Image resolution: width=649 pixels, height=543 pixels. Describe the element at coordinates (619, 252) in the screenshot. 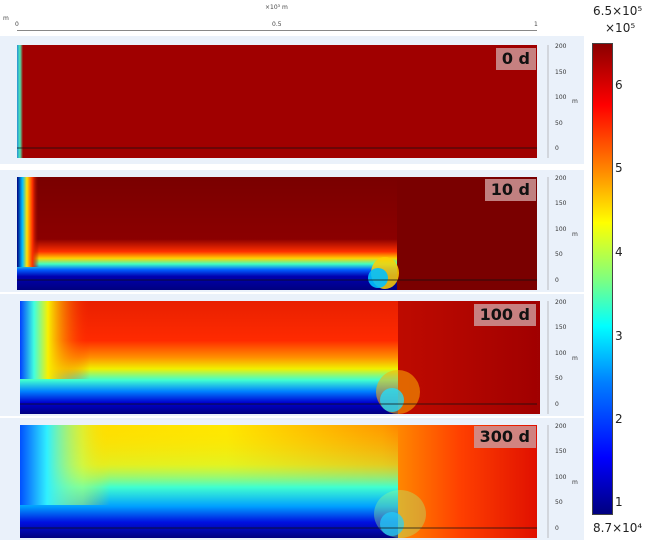

I see `colorbar-tick-4: 4` at that location.